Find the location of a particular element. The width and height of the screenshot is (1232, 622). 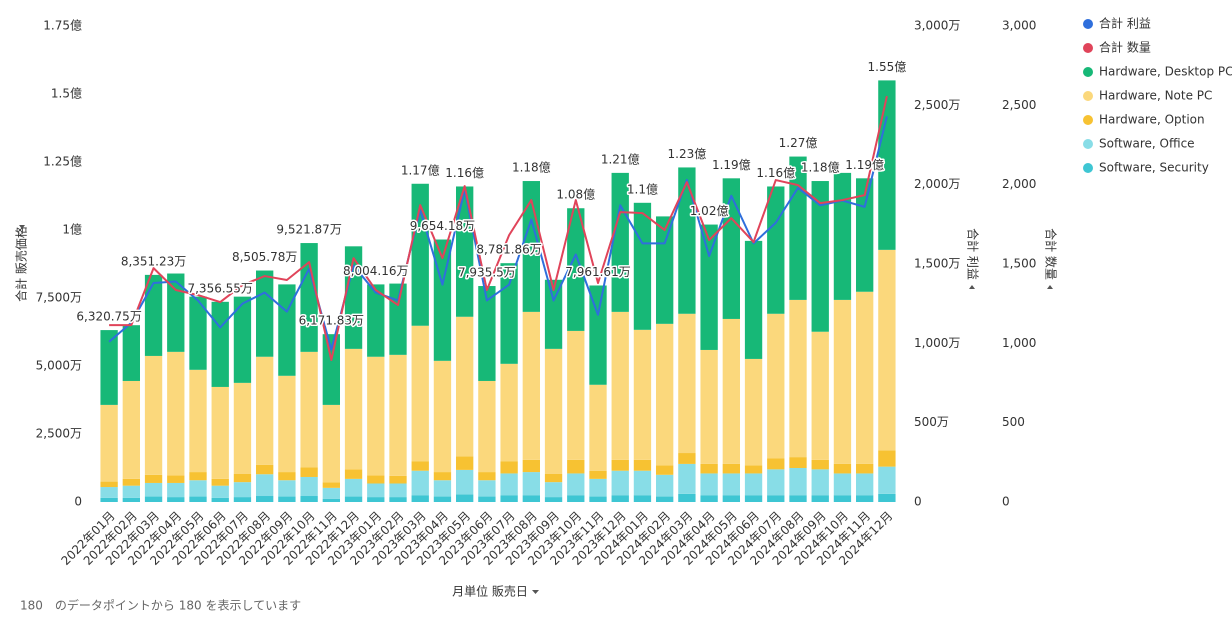

total-label: 9,521.87万 is located at coordinates (308, 230).